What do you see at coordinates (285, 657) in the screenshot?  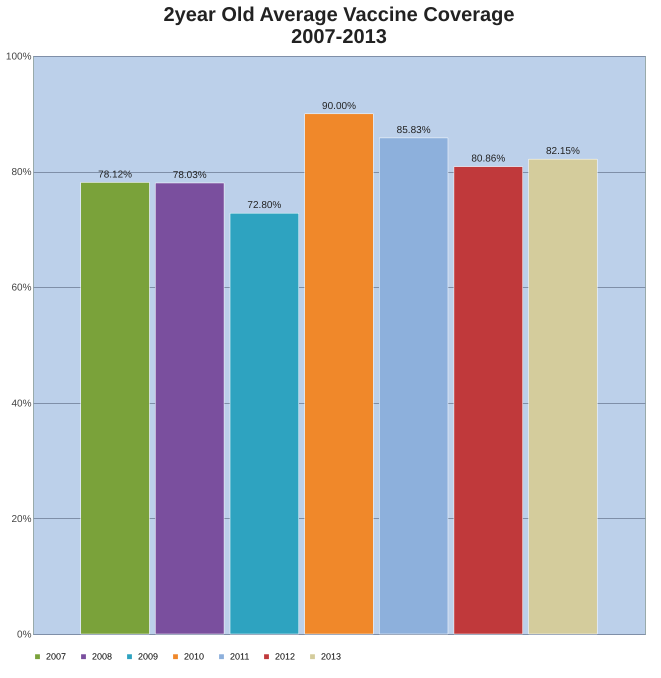 I see `legend-label: 2012` at bounding box center [285, 657].